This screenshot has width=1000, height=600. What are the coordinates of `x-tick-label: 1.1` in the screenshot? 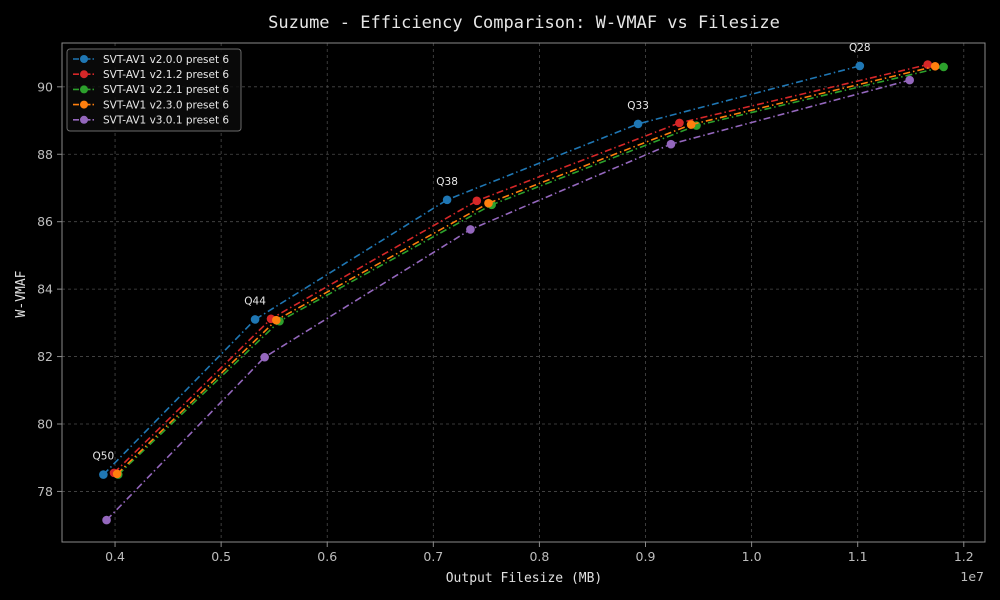 It's located at (858, 556).